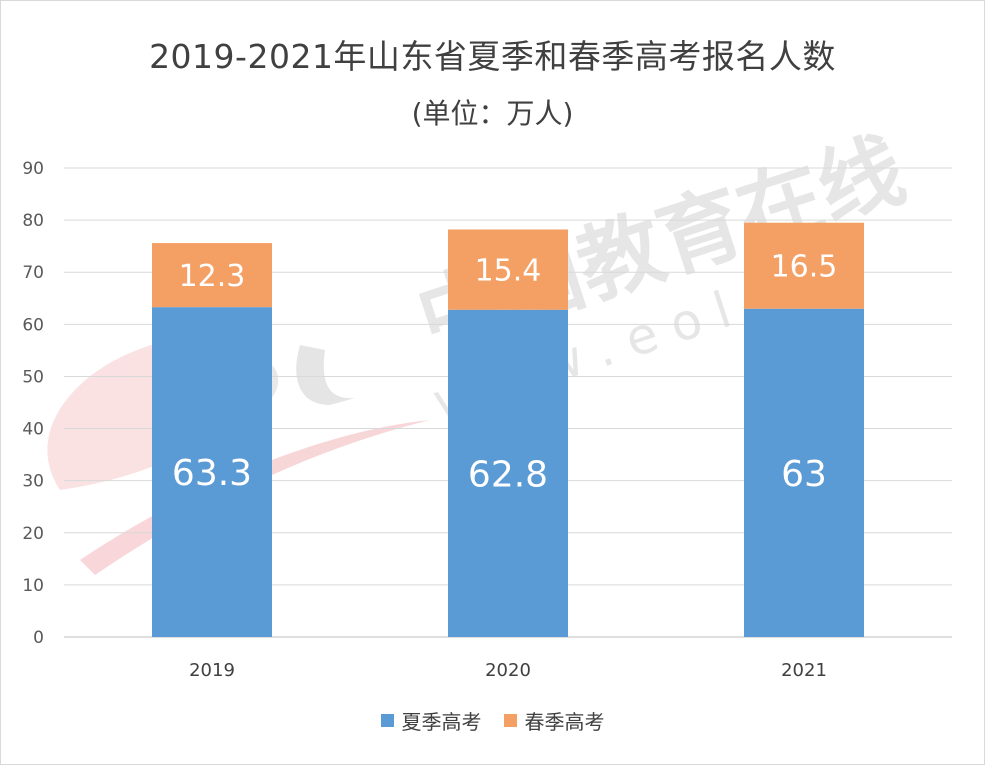 The height and width of the screenshot is (765, 985). What do you see at coordinates (33, 273) in the screenshot?
I see `y-tick-label: 70` at bounding box center [33, 273].